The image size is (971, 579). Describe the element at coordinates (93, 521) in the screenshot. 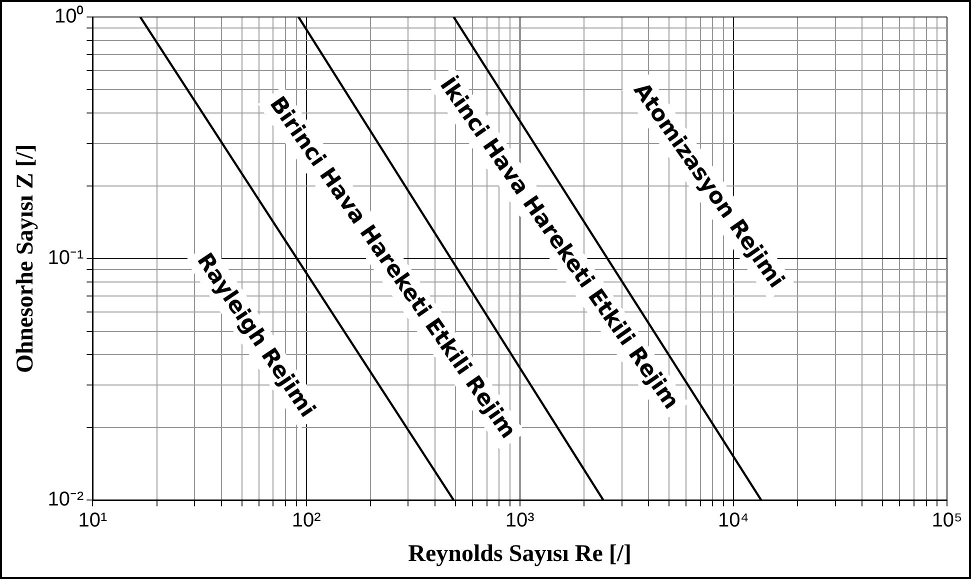

I see `x-tick-label: 10¹` at that location.